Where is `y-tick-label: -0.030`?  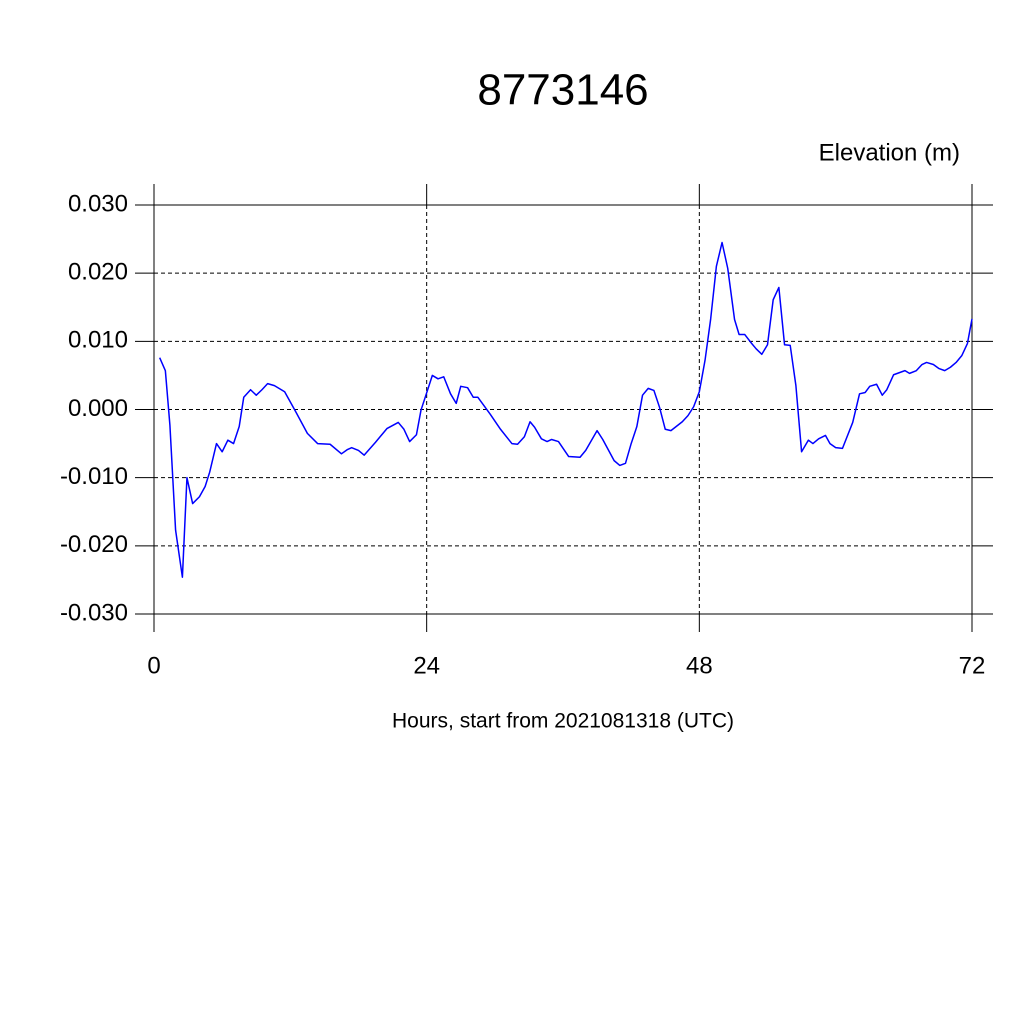 y-tick-label: -0.030 is located at coordinates (94, 612).